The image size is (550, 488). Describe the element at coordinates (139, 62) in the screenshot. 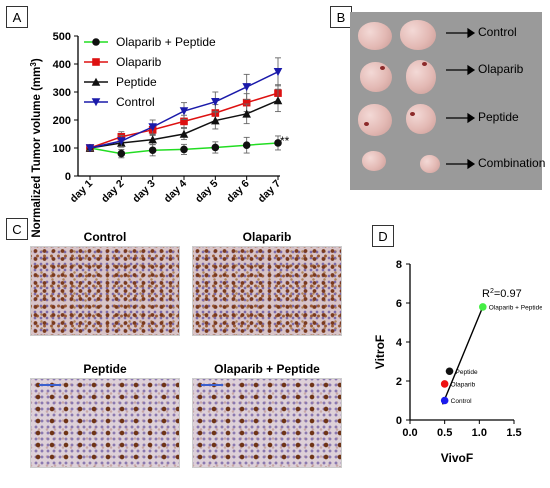

I see `legend-label: Olaparib` at that location.